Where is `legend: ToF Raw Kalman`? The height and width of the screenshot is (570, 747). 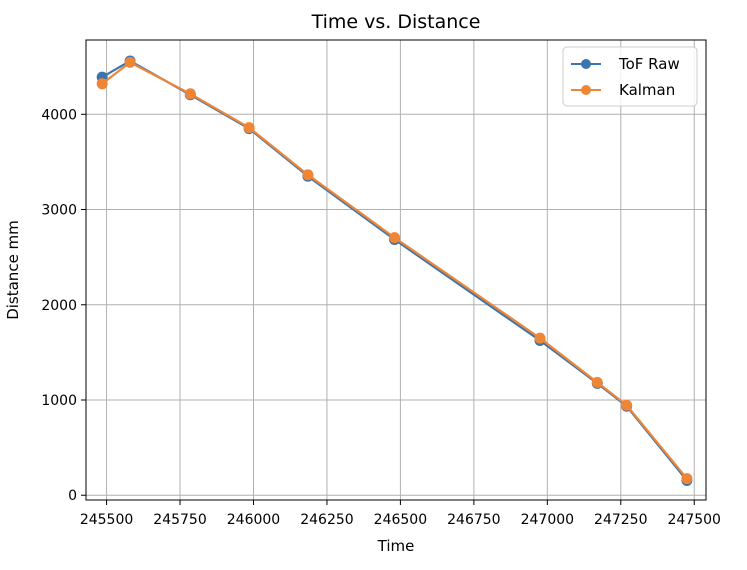 legend: ToF Raw Kalman is located at coordinates (630, 76).